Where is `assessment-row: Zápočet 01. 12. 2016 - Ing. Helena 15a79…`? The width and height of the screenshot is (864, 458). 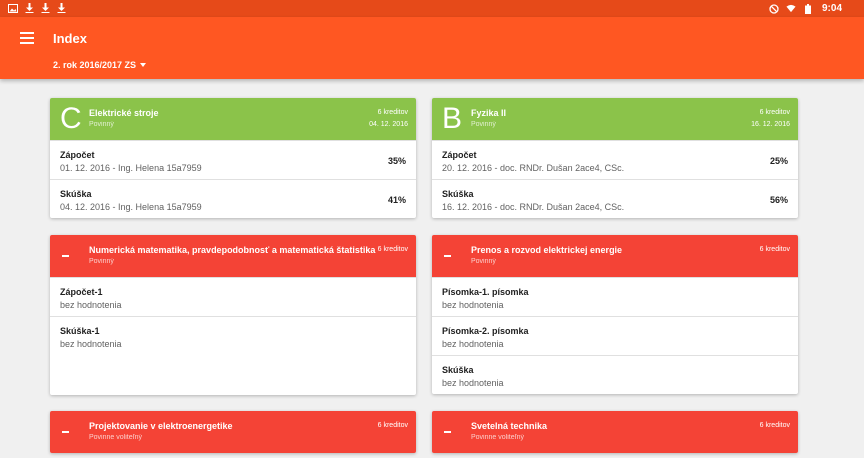
assessment-row: Zápočet 01. 12. 2016 - Ing. Helena 15a79… is located at coordinates (233, 159).